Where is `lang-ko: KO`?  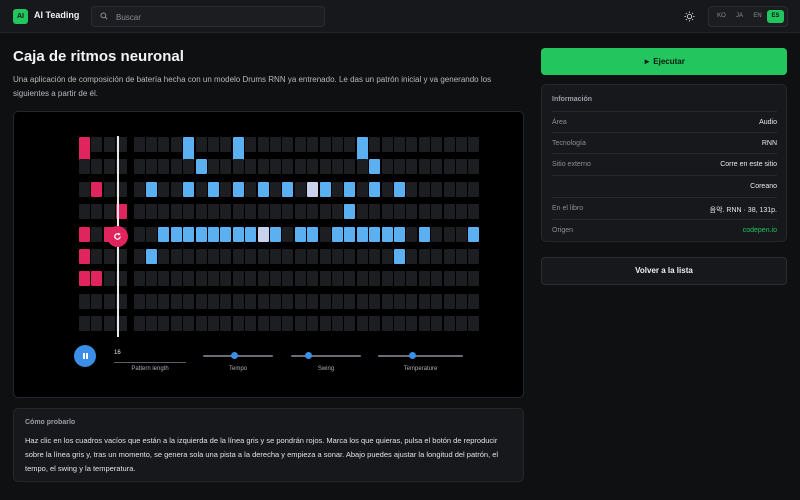
lang-ko: KO is located at coordinates (721, 16).